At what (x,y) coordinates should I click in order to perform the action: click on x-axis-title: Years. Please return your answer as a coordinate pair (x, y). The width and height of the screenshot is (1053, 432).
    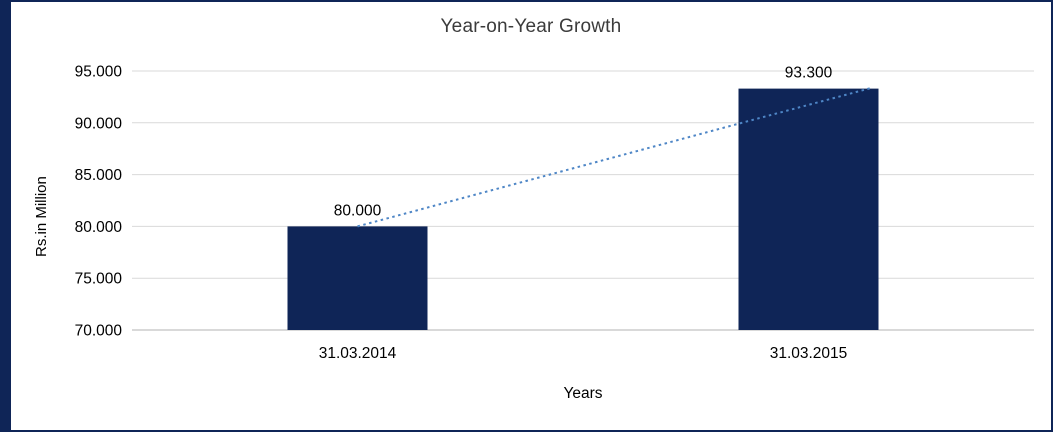
    Looking at the image, I should click on (582, 393).